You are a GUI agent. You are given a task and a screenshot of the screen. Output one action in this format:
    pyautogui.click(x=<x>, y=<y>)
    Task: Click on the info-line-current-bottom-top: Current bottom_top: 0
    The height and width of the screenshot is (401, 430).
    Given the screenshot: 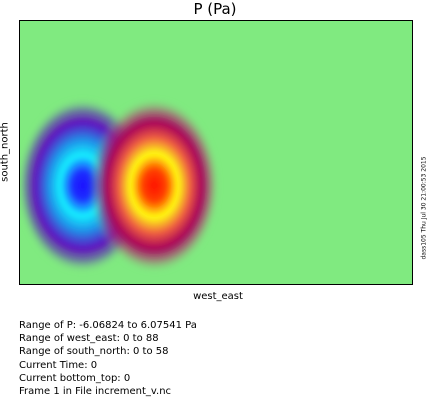 What is the action you would take?
    pyautogui.click(x=75, y=378)
    